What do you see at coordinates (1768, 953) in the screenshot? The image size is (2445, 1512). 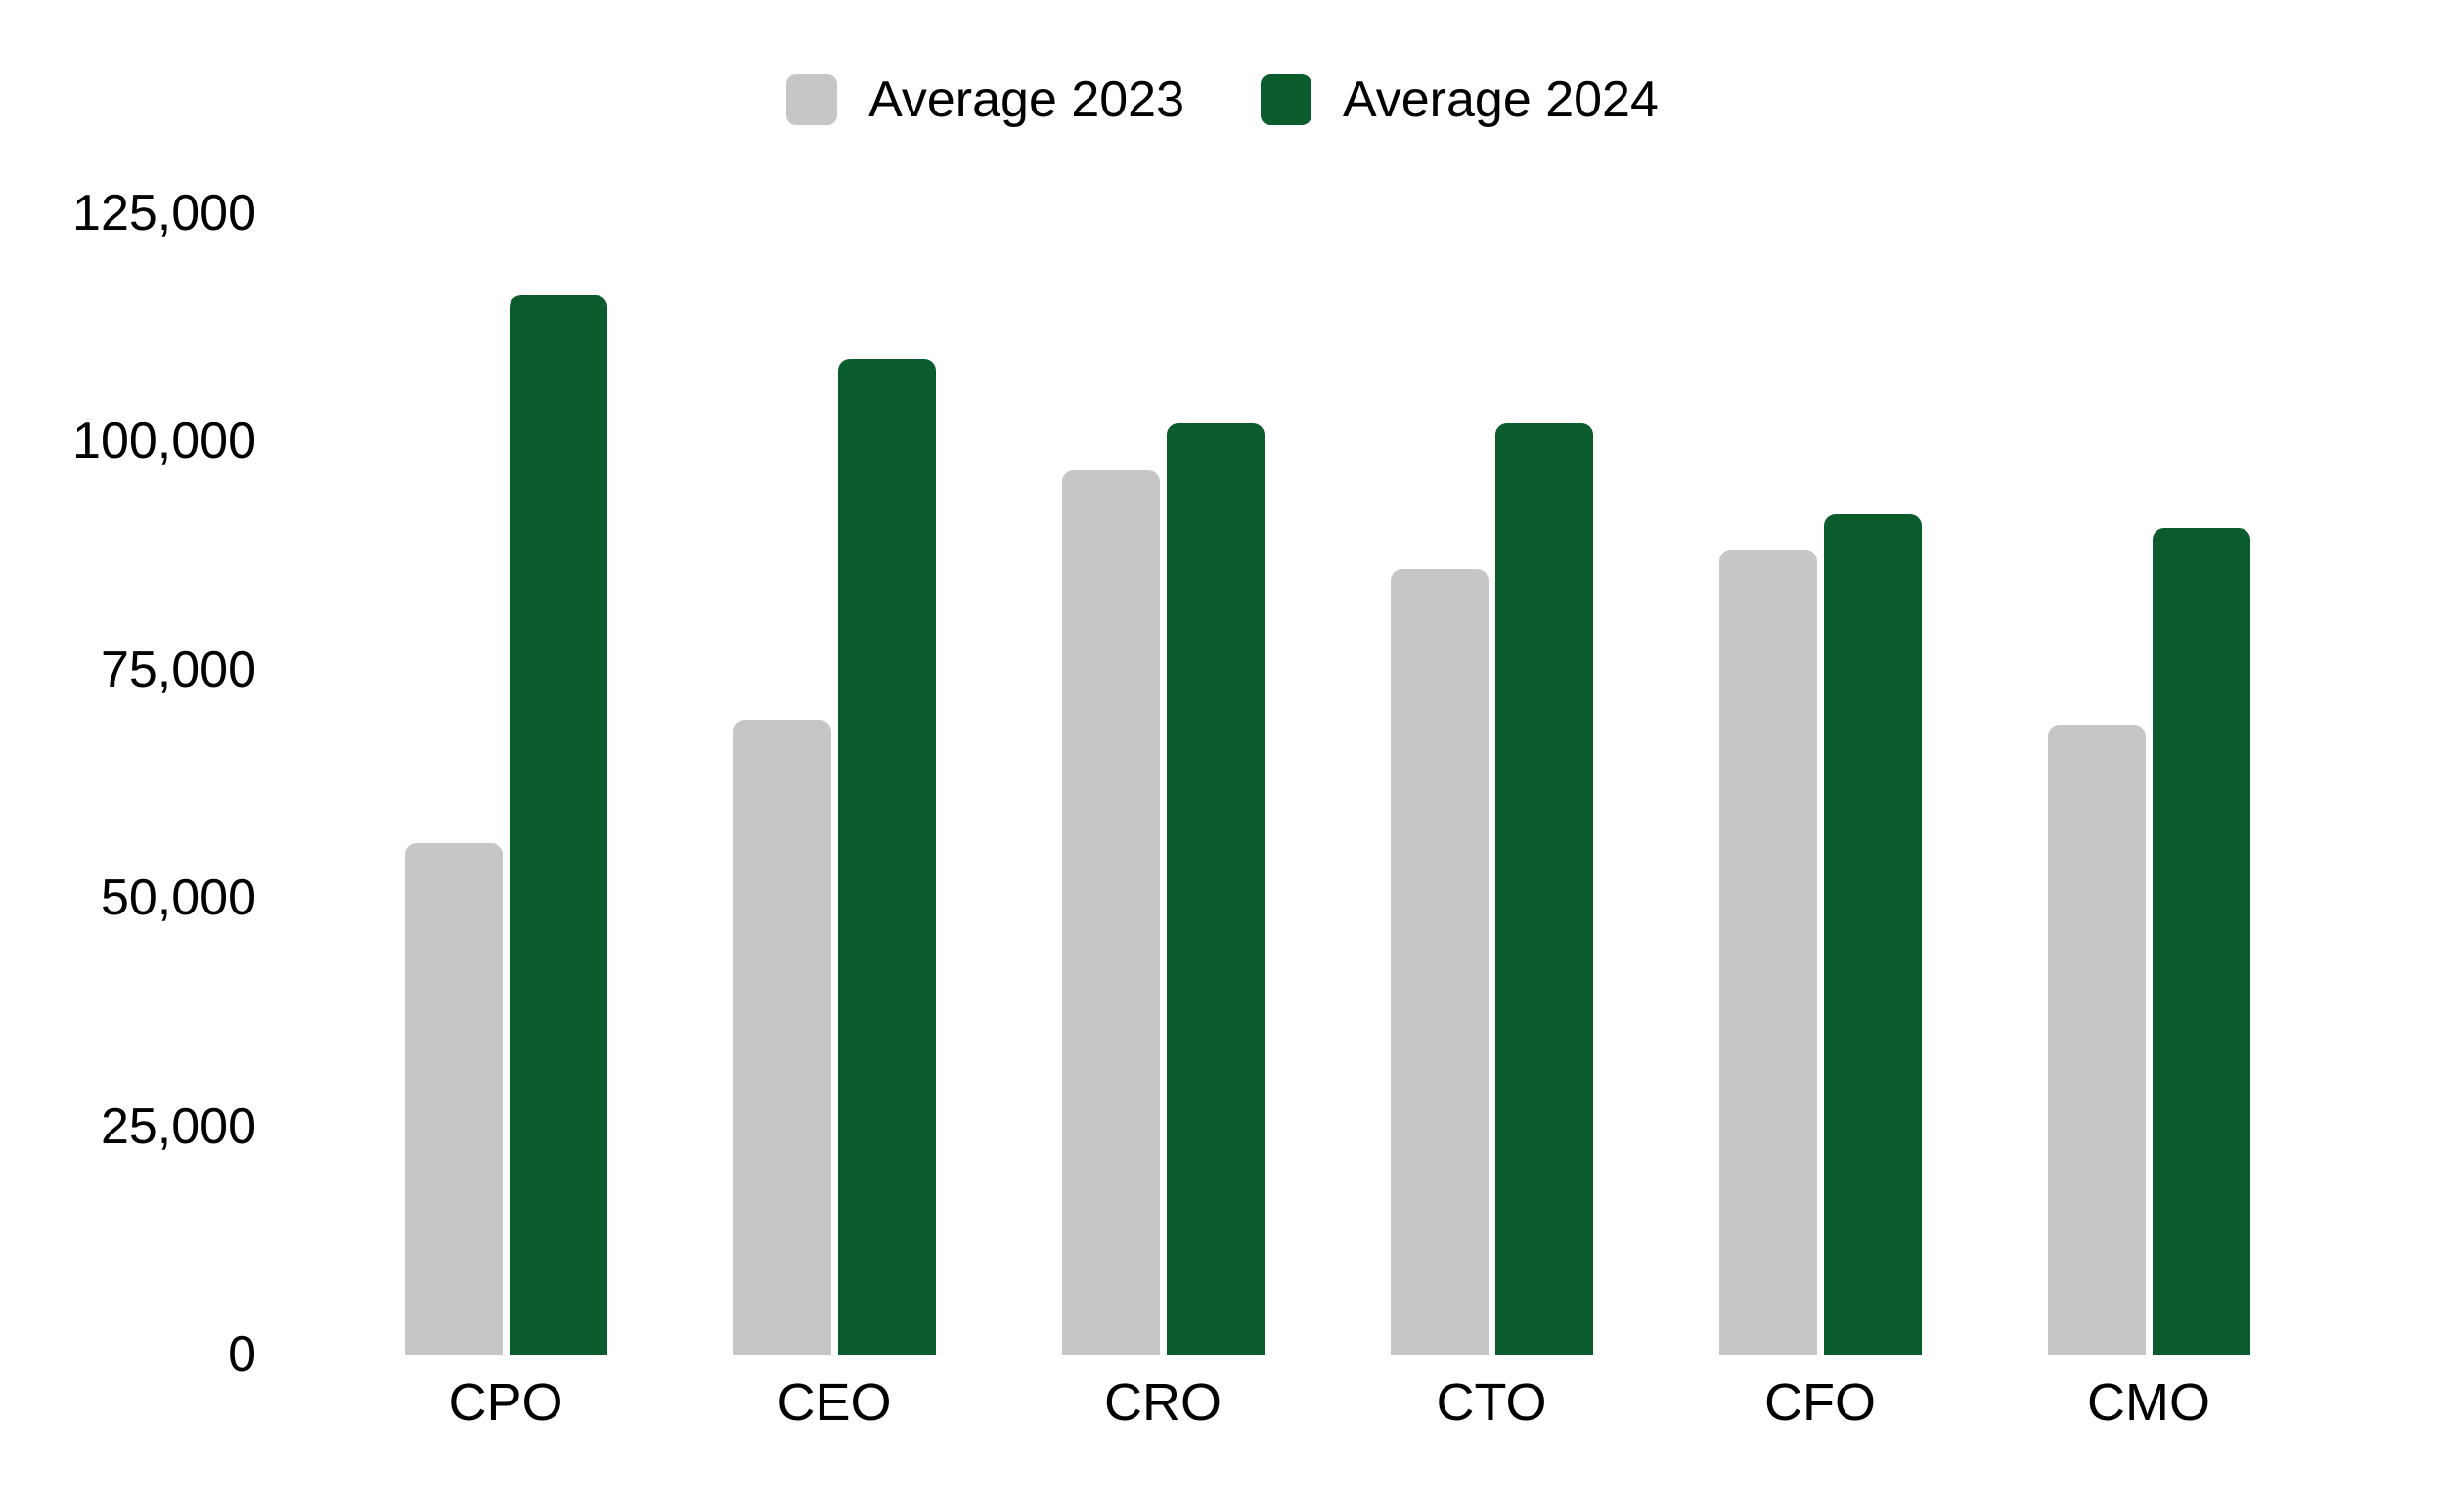 I see `bar-cfo-average-2023` at bounding box center [1768, 953].